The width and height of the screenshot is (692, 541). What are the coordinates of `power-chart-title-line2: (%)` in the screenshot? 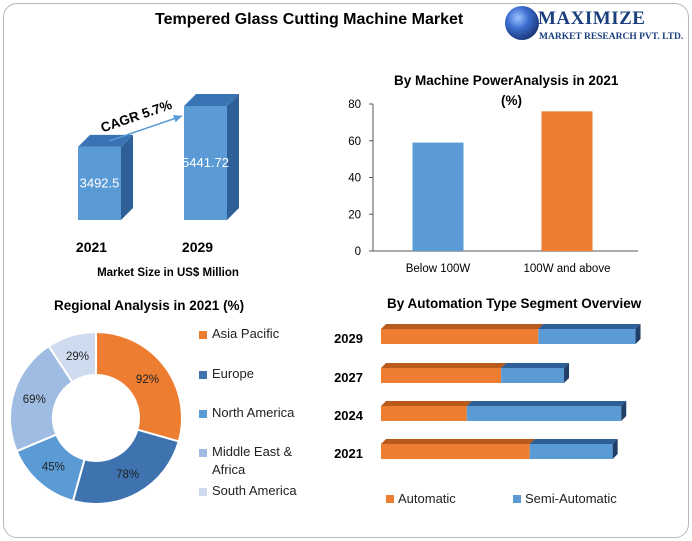 It's located at (511, 100).